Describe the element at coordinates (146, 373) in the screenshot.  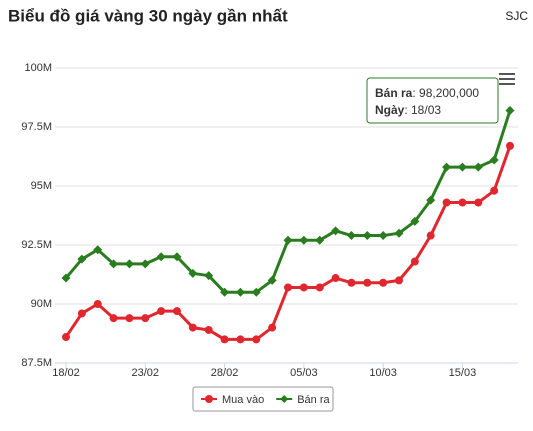
I see `x-tick-label: 23/02` at that location.